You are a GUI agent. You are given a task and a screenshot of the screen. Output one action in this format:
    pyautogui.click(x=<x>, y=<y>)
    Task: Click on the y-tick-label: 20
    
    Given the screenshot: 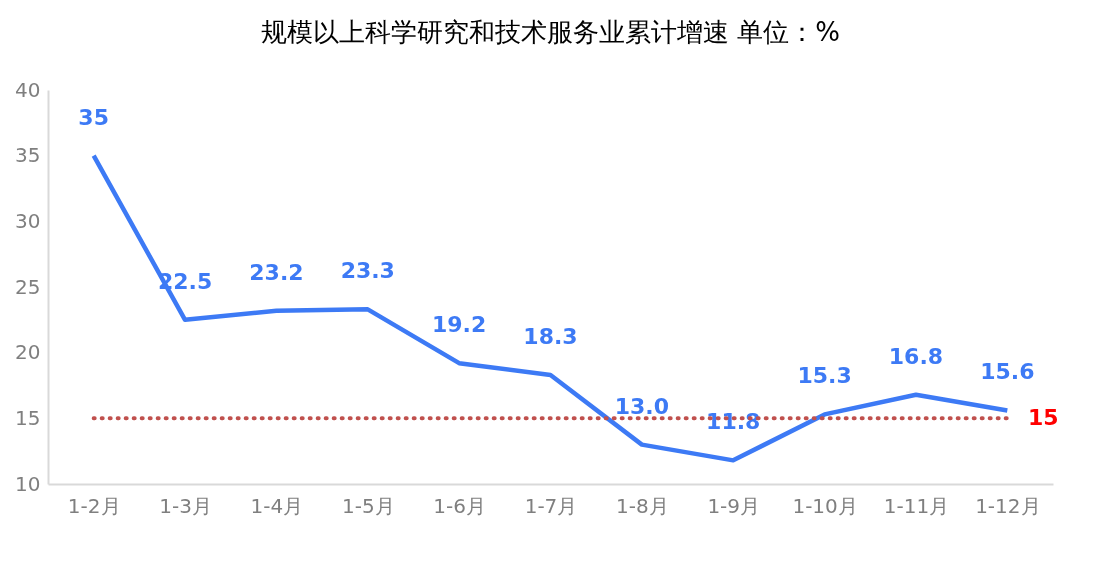 What is the action you would take?
    pyautogui.click(x=28, y=352)
    